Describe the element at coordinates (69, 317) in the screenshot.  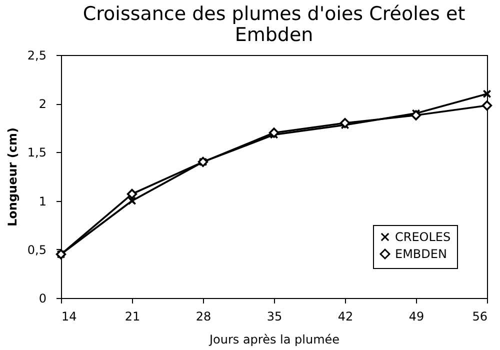
I see `x-tick-label: 14` at that location.